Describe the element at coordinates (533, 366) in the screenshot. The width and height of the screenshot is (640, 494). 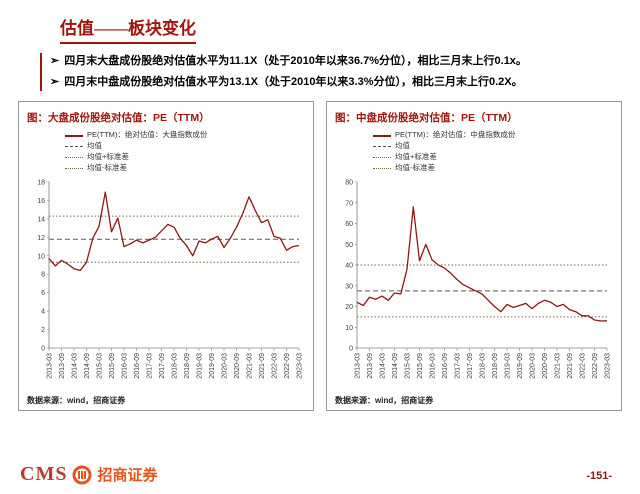
I see `svg-text: 2020-03` at that location.